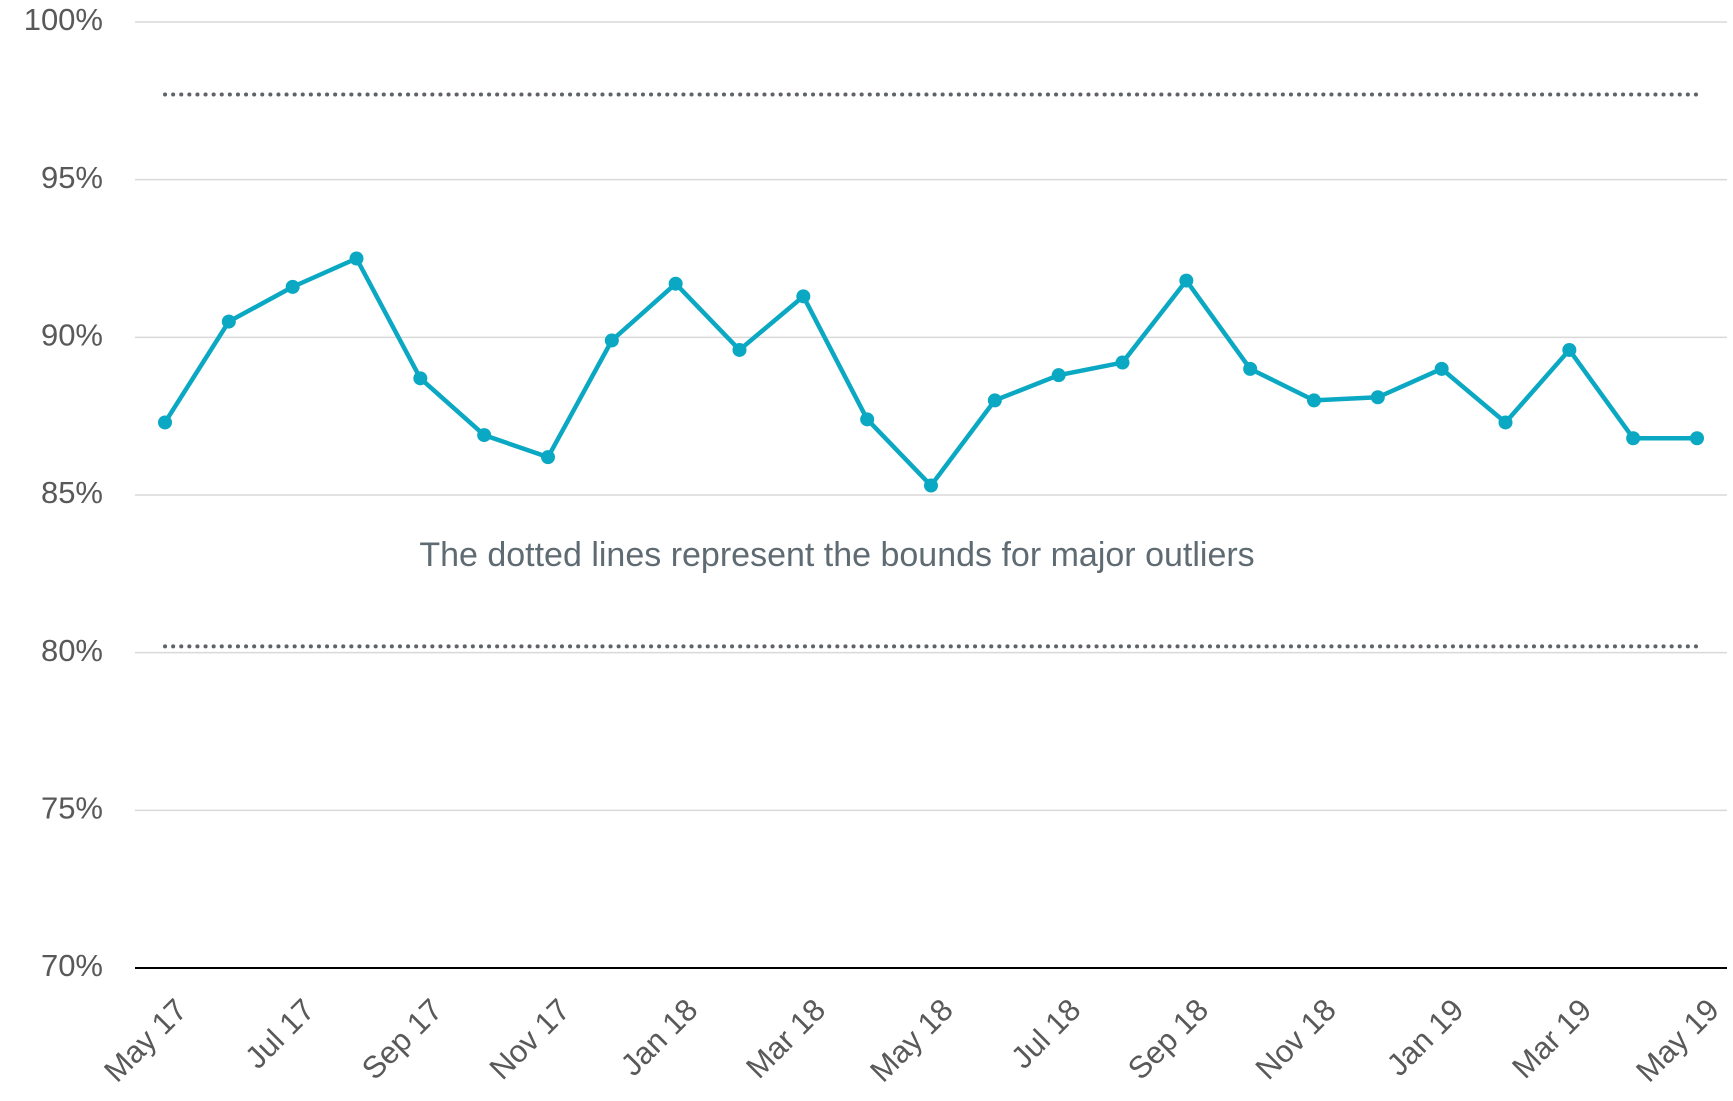  Describe the element at coordinates (72, 965) in the screenshot. I see `y-tick-label: 70%` at that location.